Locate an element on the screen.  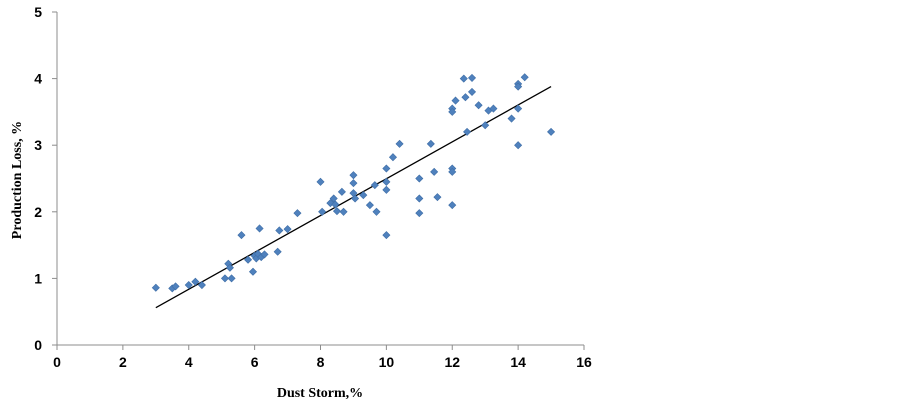
x-tick-label: 14 is located at coordinates (518, 362).